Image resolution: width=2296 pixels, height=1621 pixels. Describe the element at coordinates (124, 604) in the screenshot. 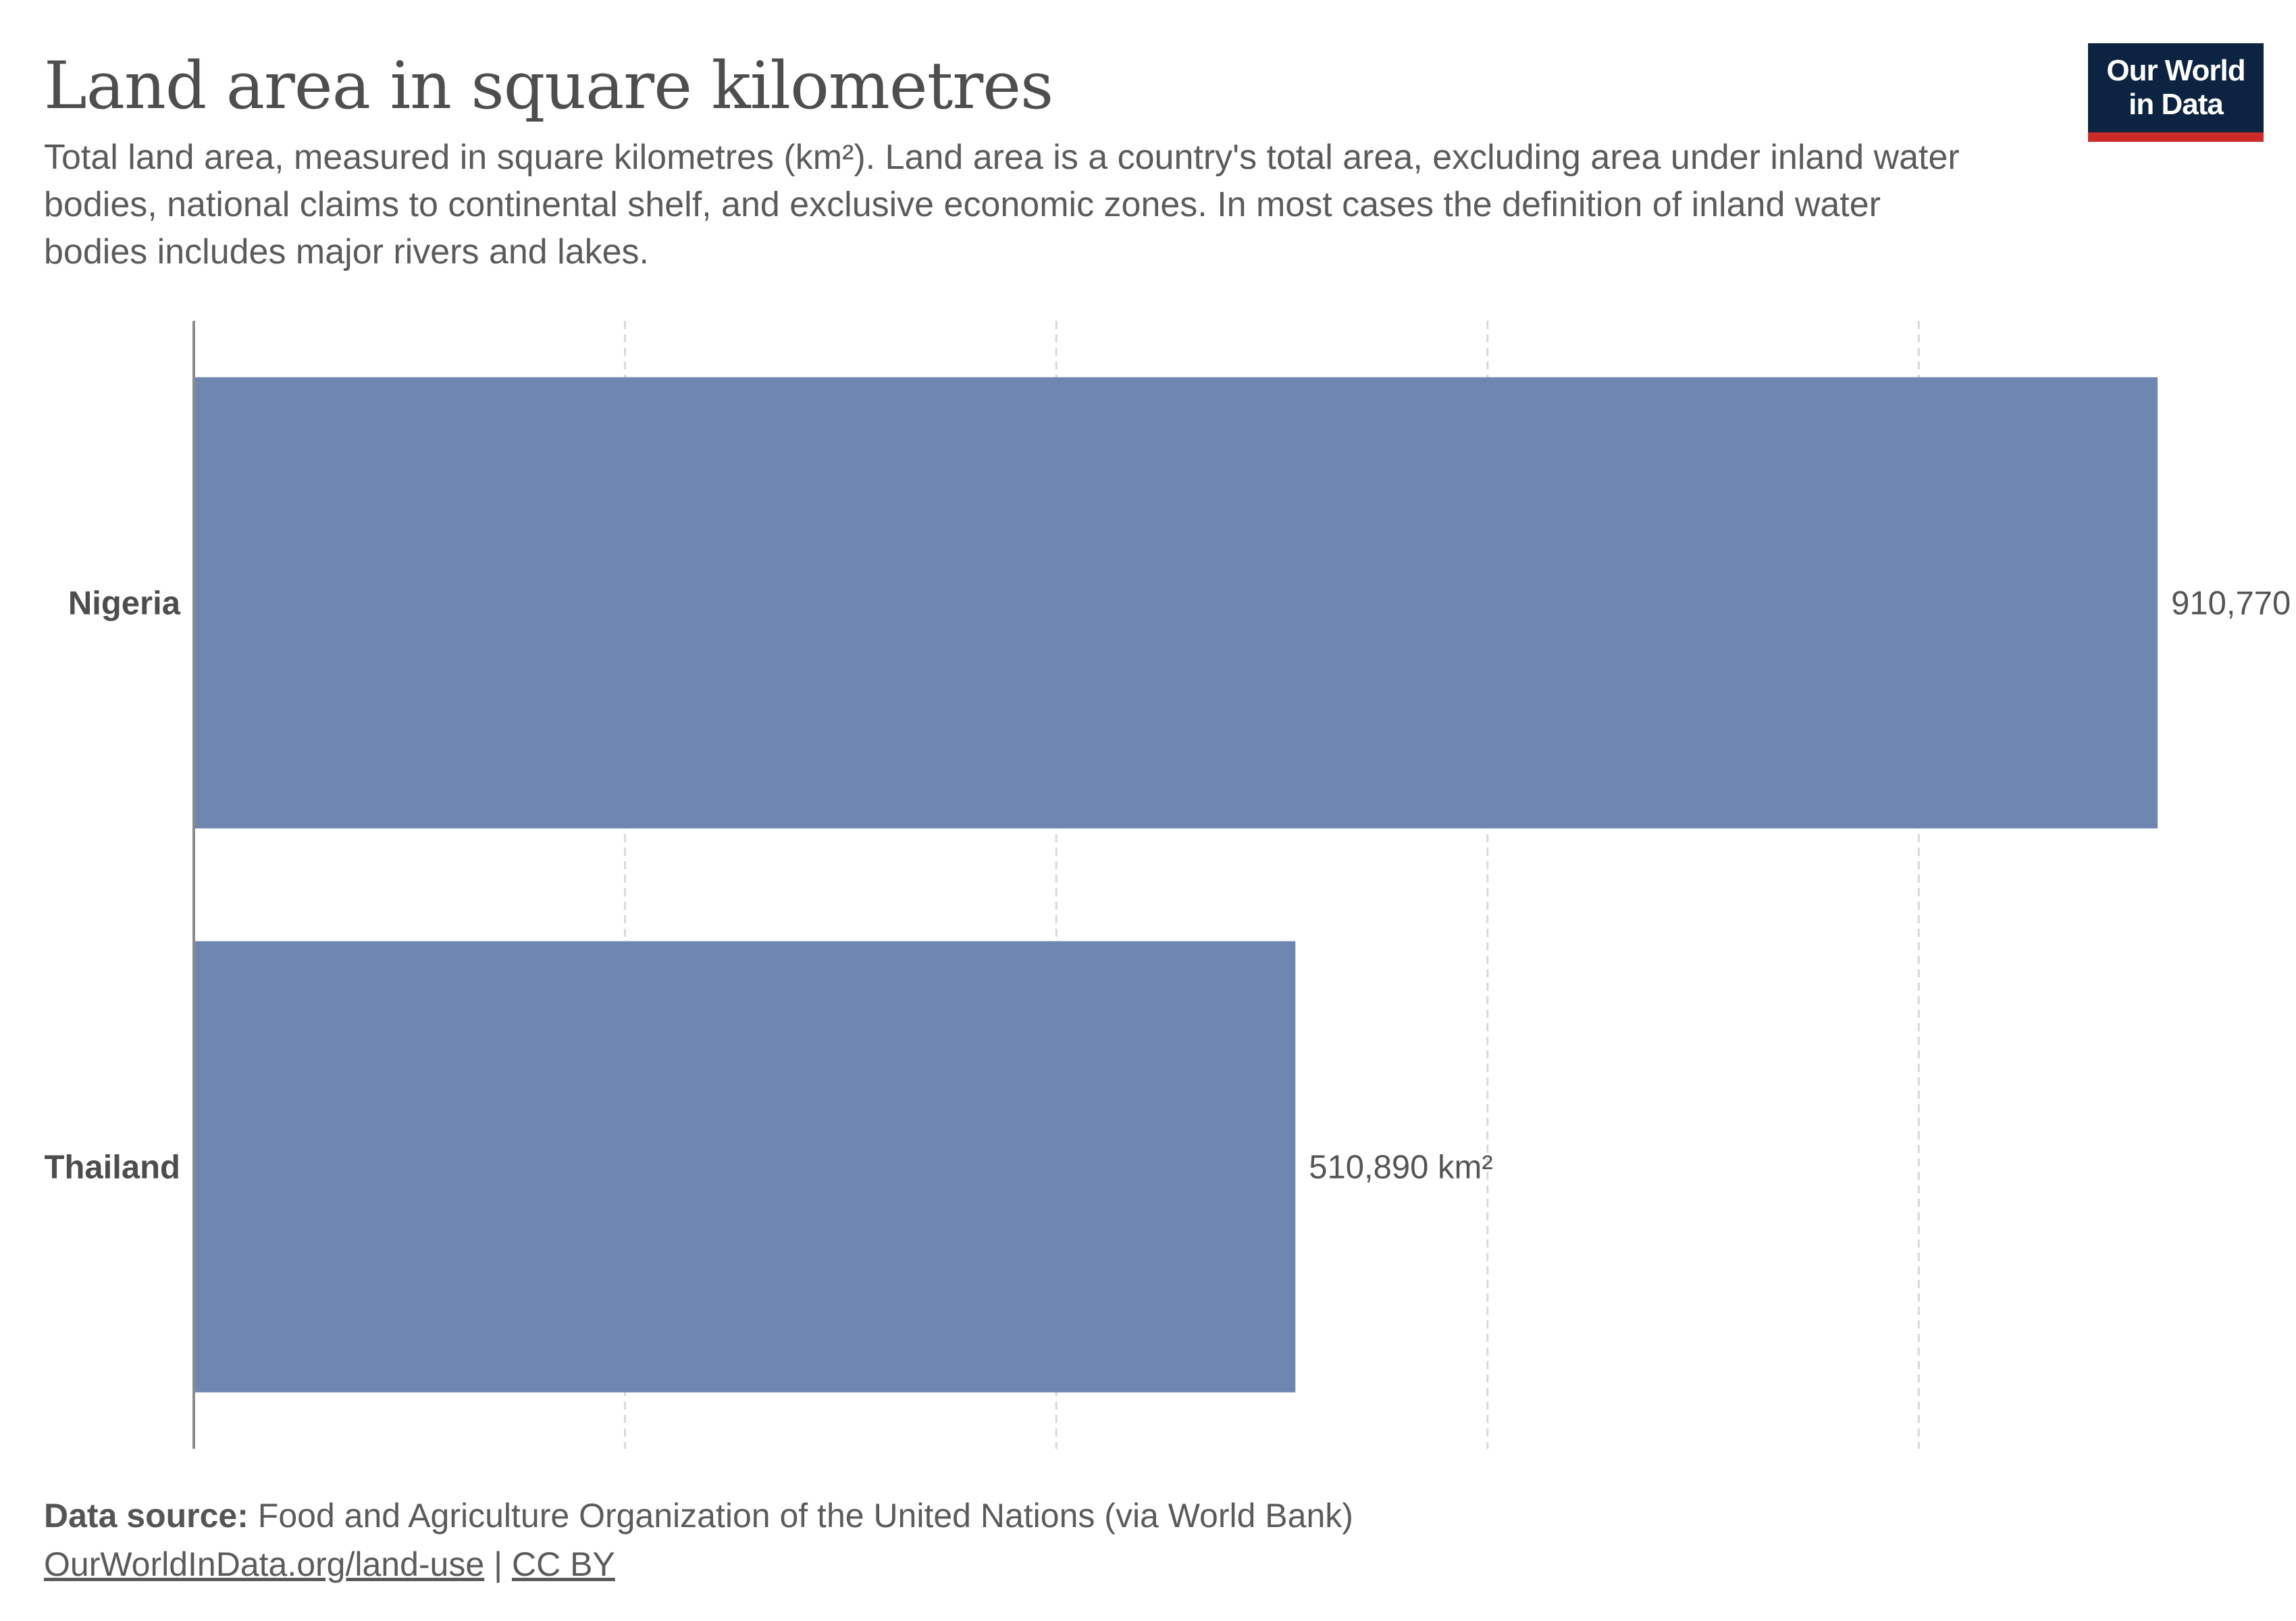

I see `category-label-nigeria: Nigeria` at that location.